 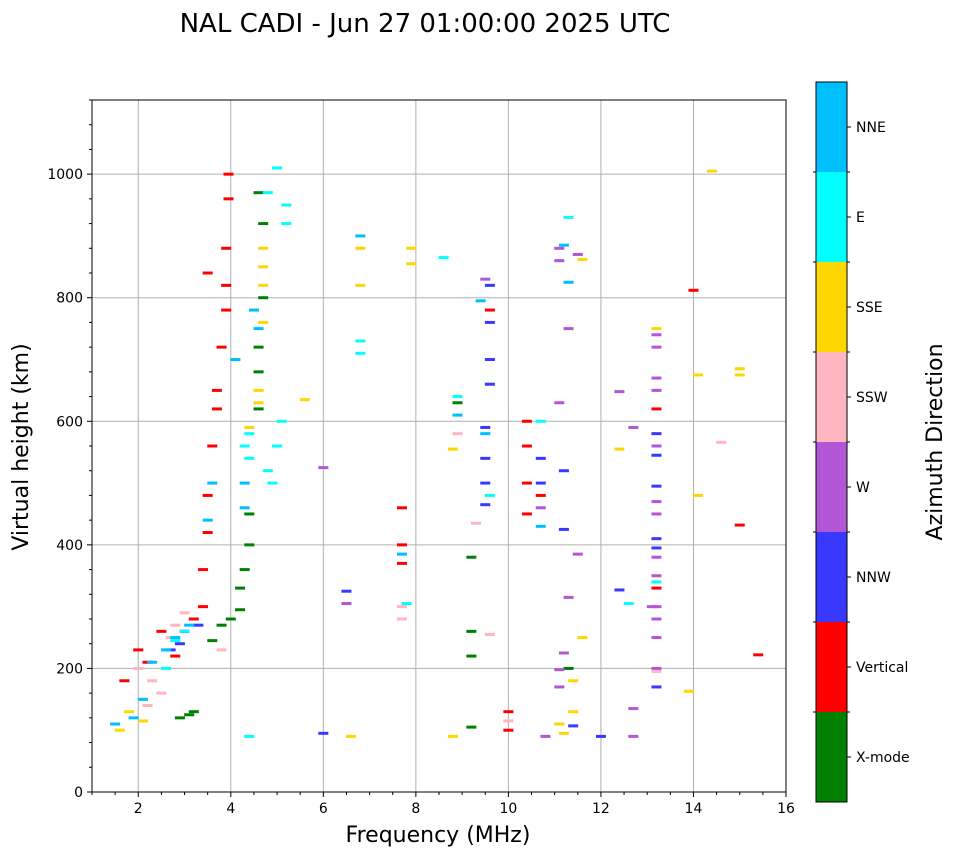 I want to click on colorbar-label: E, so click(x=860, y=218).